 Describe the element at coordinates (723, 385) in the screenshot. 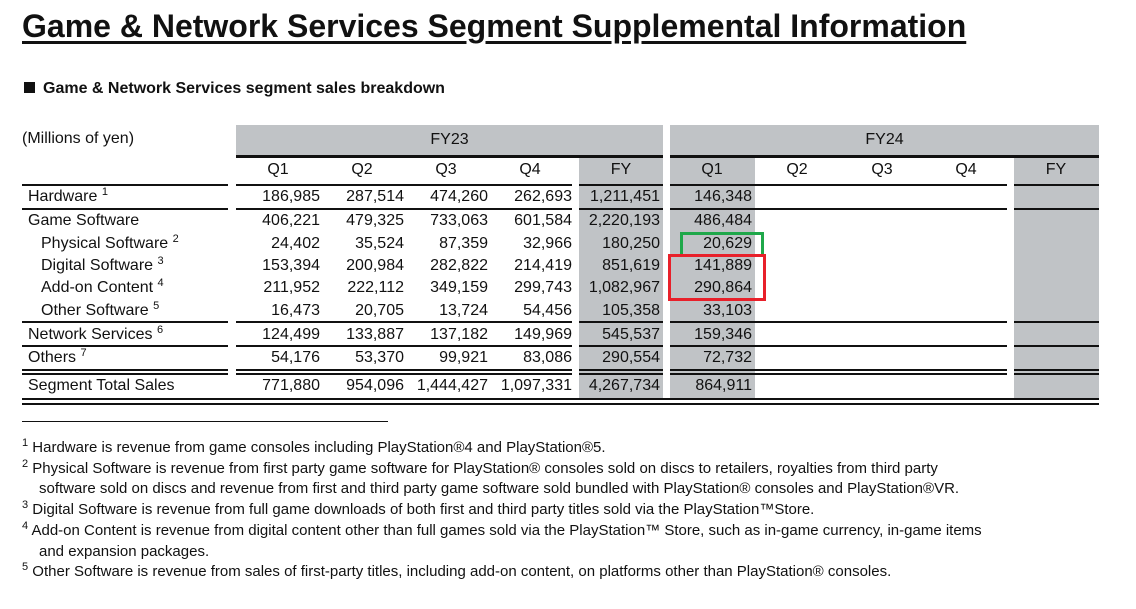

I see `table-cell: 864,911` at that location.